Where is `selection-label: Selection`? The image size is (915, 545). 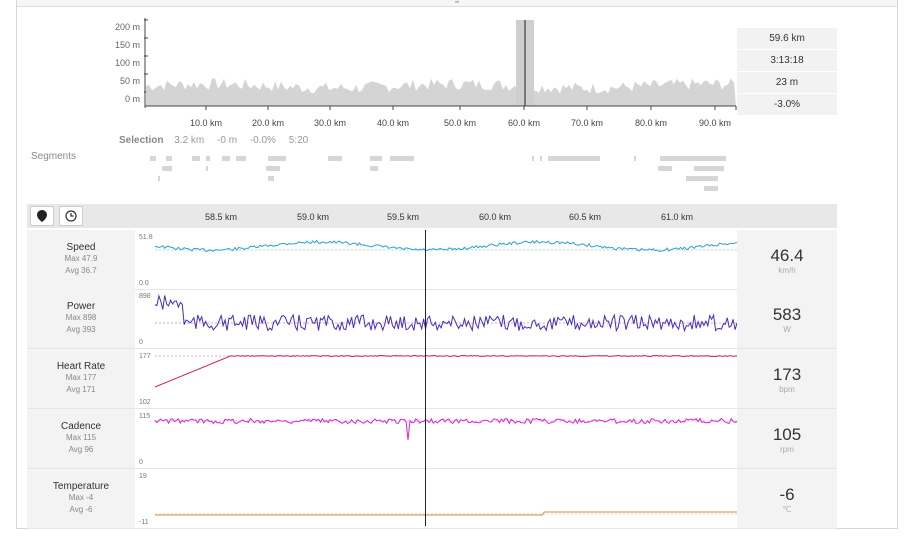 selection-label: Selection is located at coordinates (141, 140).